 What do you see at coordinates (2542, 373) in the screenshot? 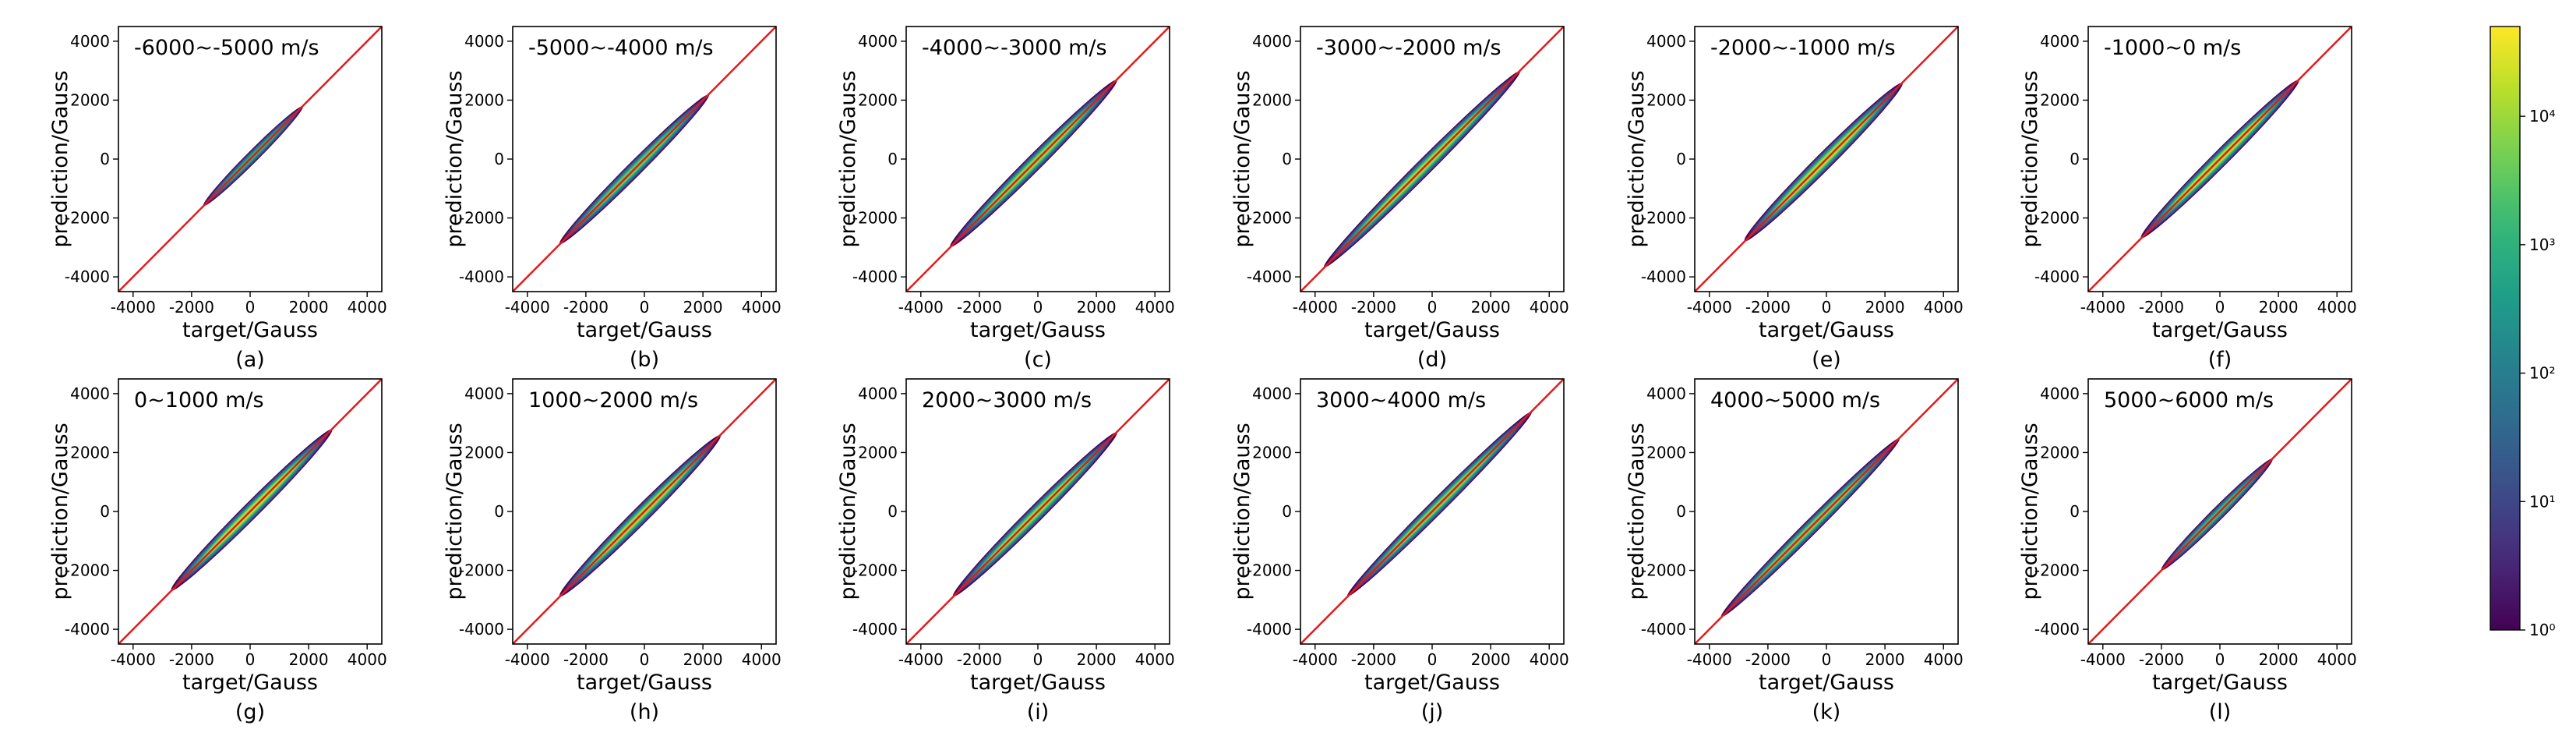
I see `colorbar-tick-label: 10²` at bounding box center [2542, 373].